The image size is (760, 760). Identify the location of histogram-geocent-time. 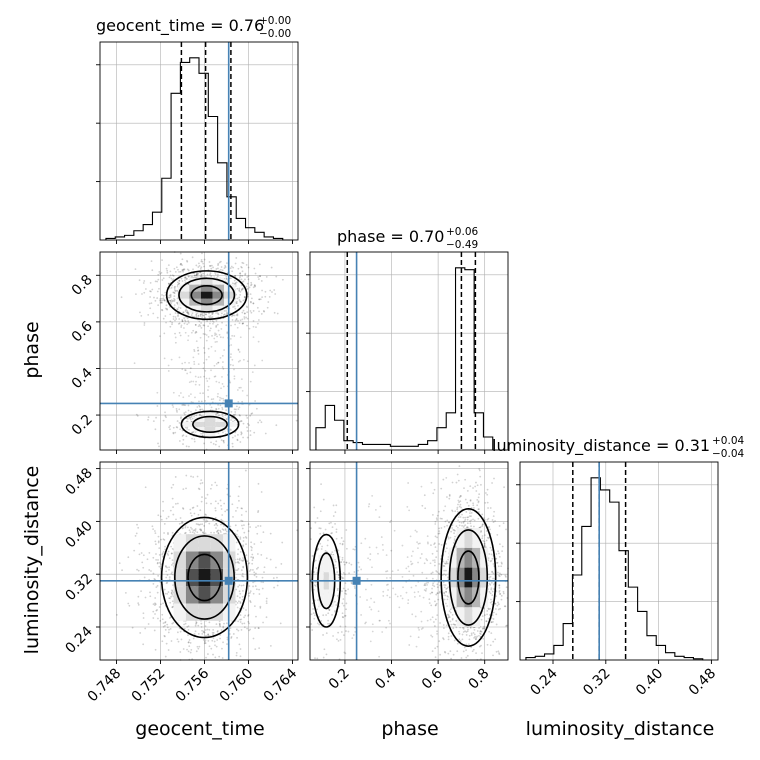
(199, 149).